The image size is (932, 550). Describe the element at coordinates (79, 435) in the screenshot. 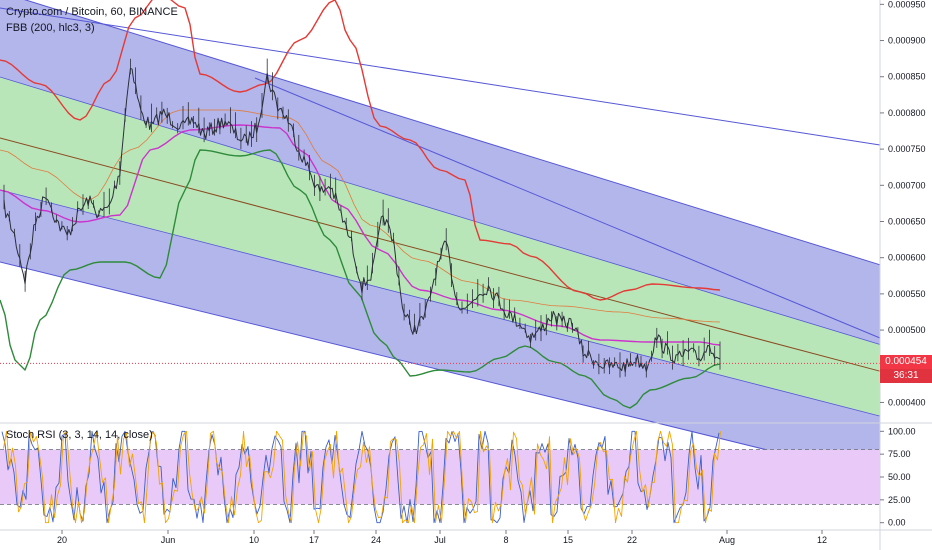

I see `stoch-rsi-label: Stoch RSI (3, 3, 14, 14, close)` at that location.